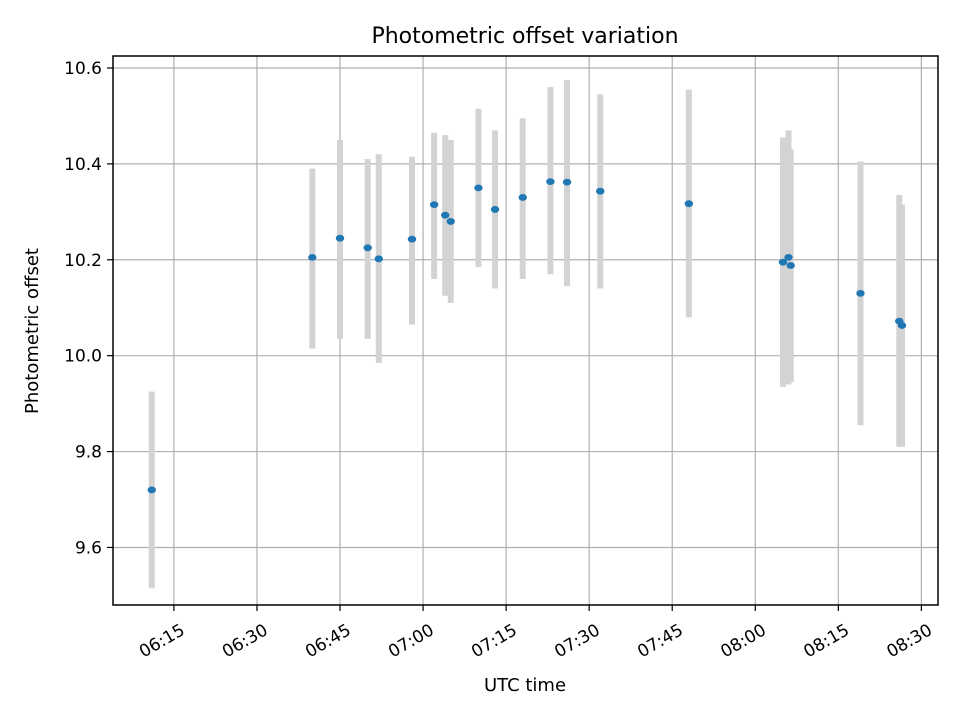 The width and height of the screenshot is (960, 720). I want to click on x-tick-label: 07:15, so click(494, 641).